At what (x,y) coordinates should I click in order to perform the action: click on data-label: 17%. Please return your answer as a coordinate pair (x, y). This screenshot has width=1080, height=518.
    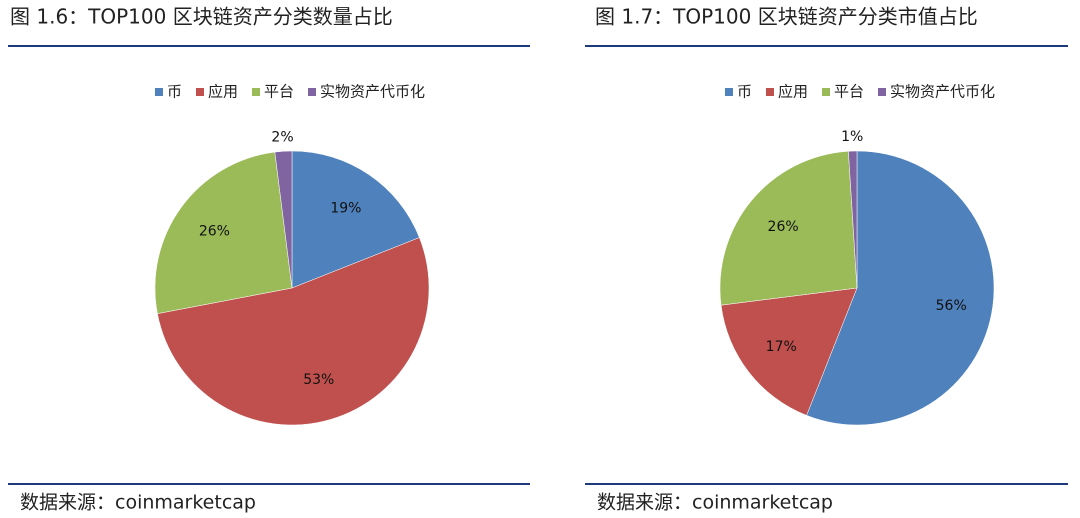
    Looking at the image, I should click on (781, 347).